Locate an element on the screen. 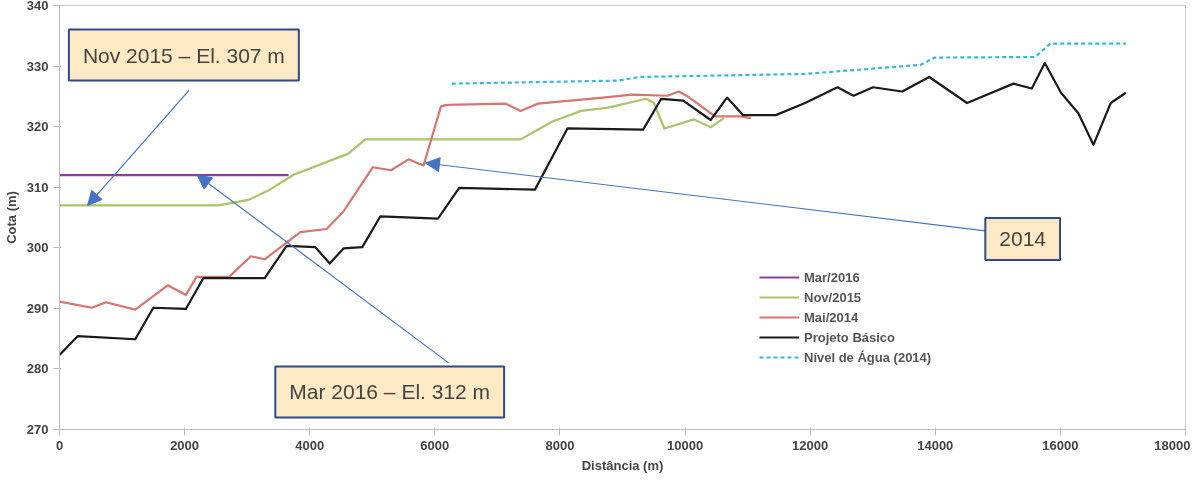 Image resolution: width=1202 pixels, height=485 pixels. legend-label: Projeto Básico is located at coordinates (850, 337).